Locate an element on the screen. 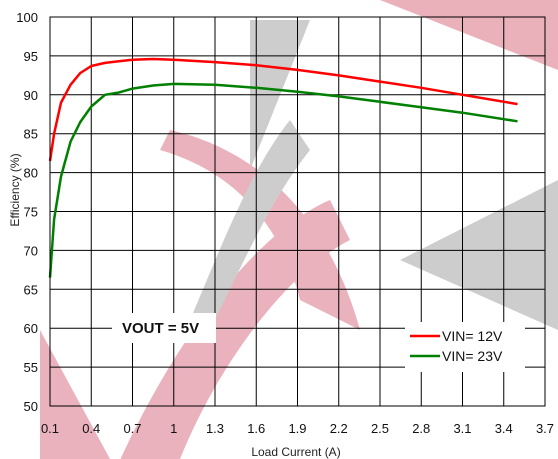 This screenshot has width=558, height=459. x-tick-label: 1.3 is located at coordinates (215, 428).